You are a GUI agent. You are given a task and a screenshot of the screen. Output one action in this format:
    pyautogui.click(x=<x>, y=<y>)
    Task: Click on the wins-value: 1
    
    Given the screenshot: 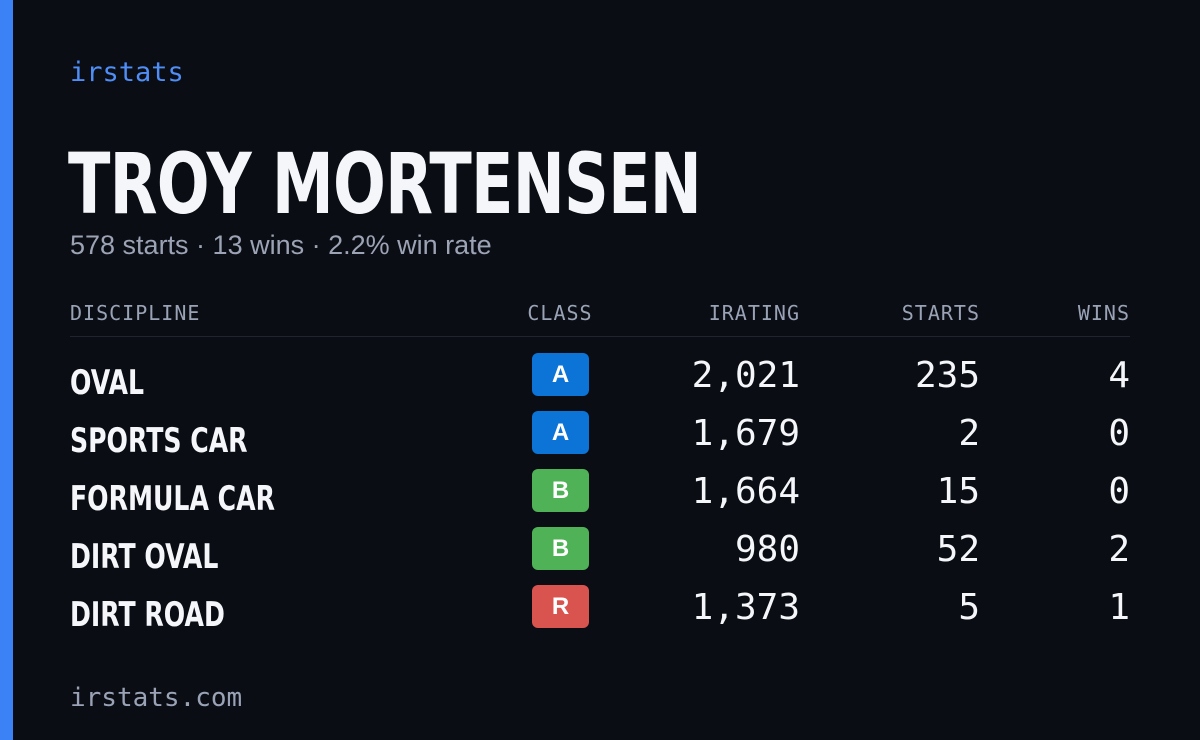 What is the action you would take?
    pyautogui.click(x=1119, y=607)
    